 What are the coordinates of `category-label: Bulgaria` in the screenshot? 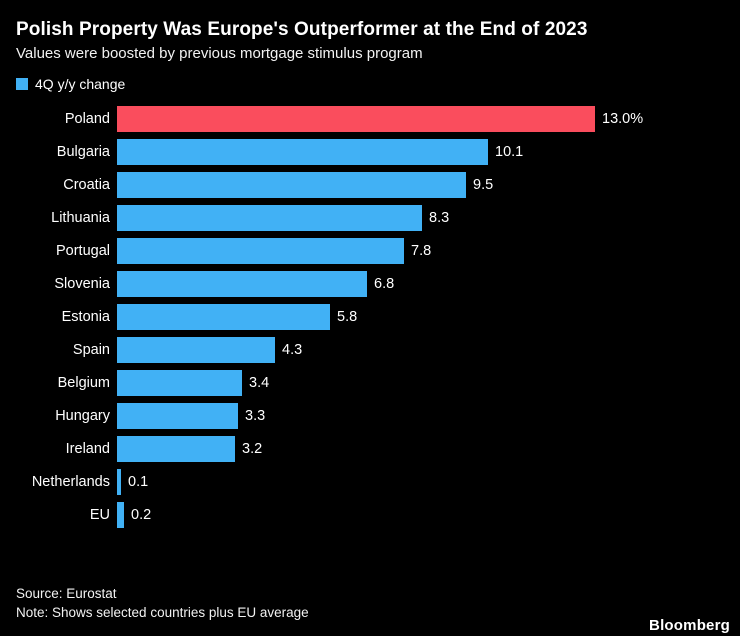 It's located at (83, 151).